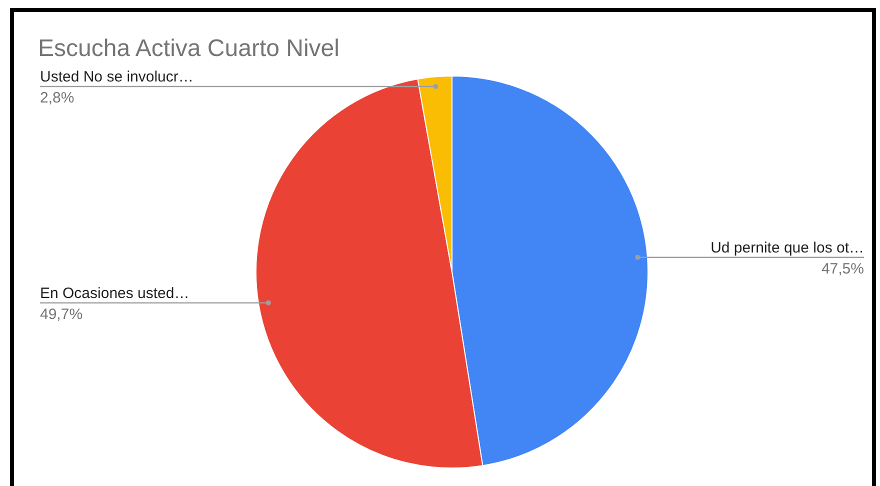 The image size is (880, 486). I want to click on data-label: 49,7%, so click(61, 314).